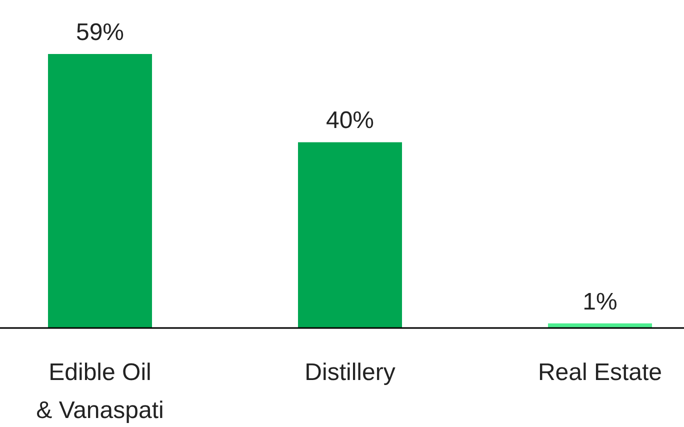  I want to click on data-label: 59%, so click(100, 32).